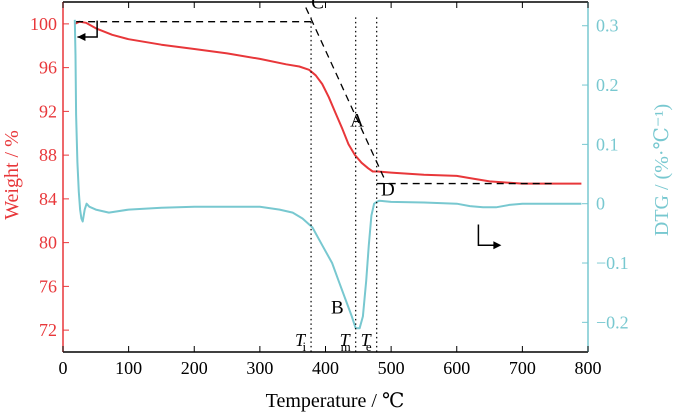 The image size is (678, 415). Describe the element at coordinates (345, 93) in the screenshot. I see `tangent-guide-line` at that location.